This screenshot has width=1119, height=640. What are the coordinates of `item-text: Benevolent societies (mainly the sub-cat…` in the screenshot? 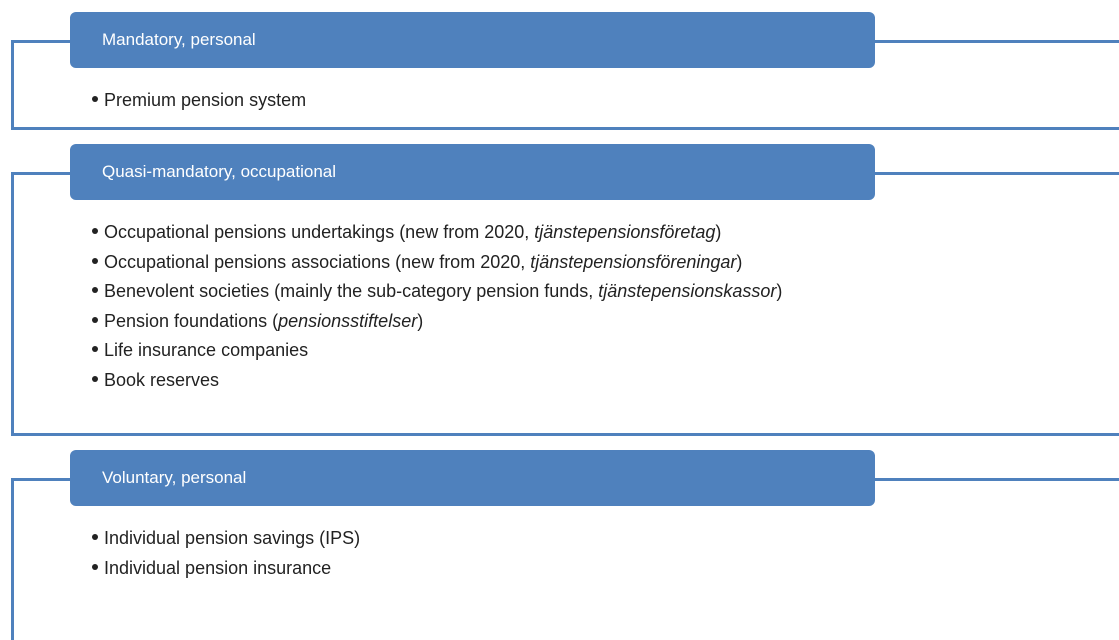 It's located at (351, 291).